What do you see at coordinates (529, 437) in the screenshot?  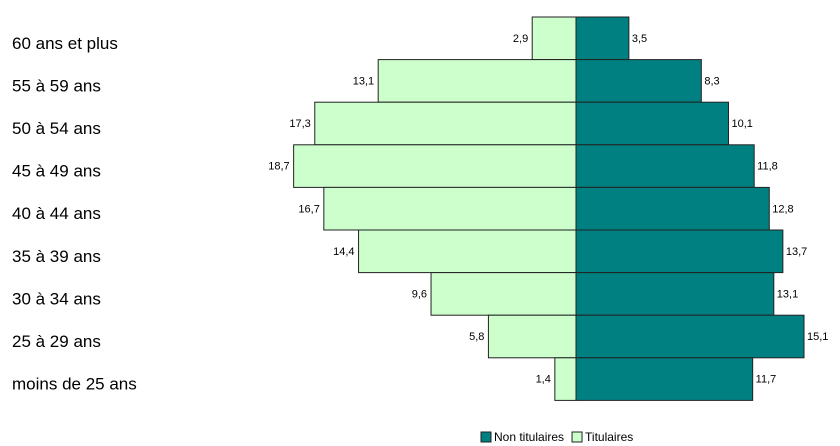 I see `legend-label: Non titulaires` at bounding box center [529, 437].